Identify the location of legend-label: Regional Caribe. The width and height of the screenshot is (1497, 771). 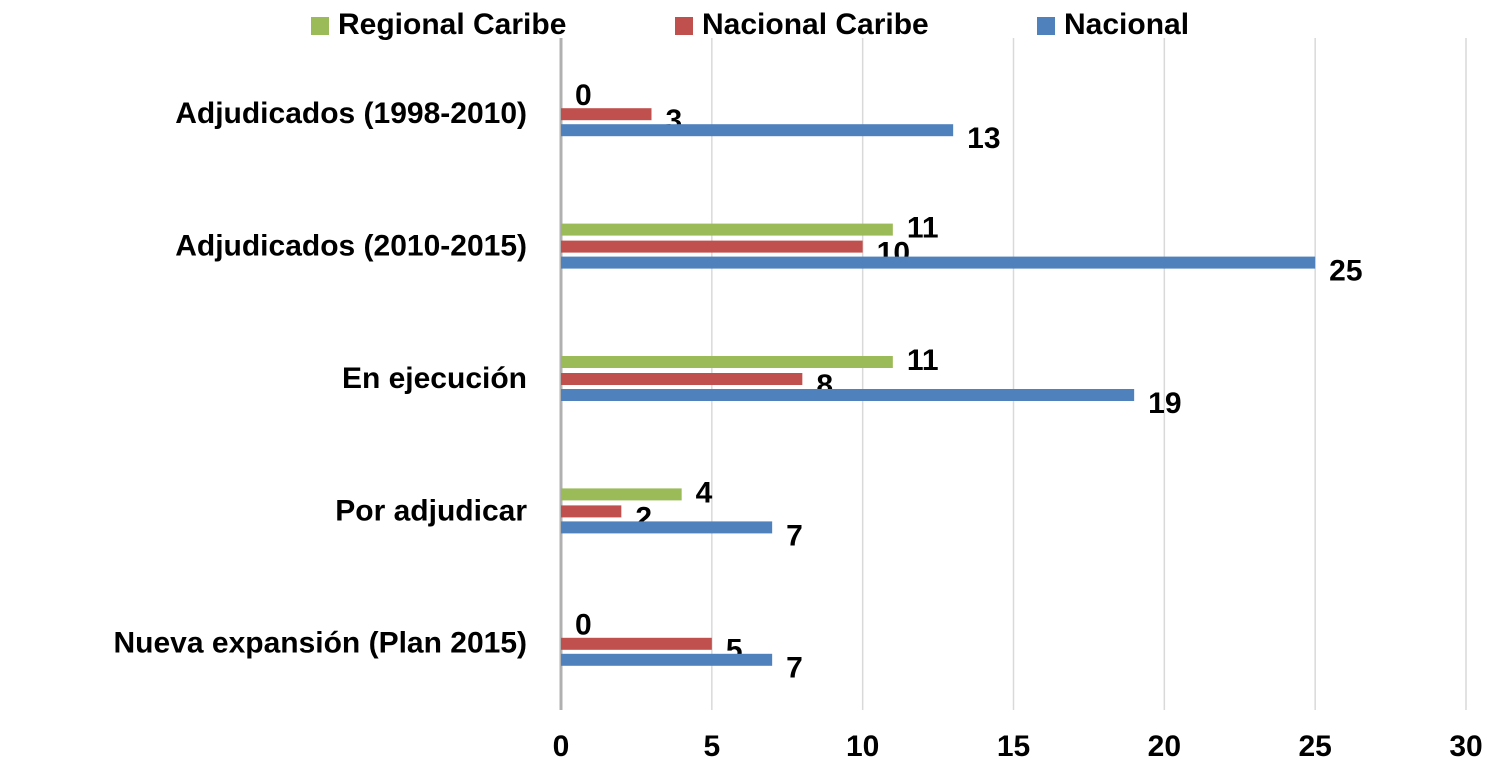
(452, 24).